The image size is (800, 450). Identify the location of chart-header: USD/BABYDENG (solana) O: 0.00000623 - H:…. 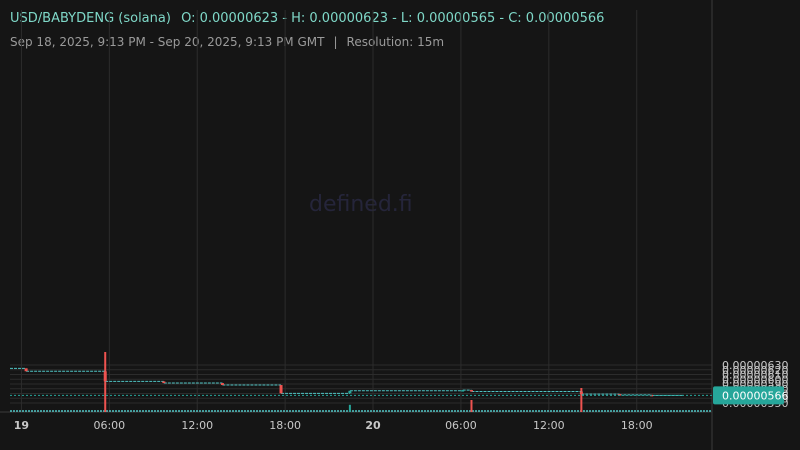
(307, 30).